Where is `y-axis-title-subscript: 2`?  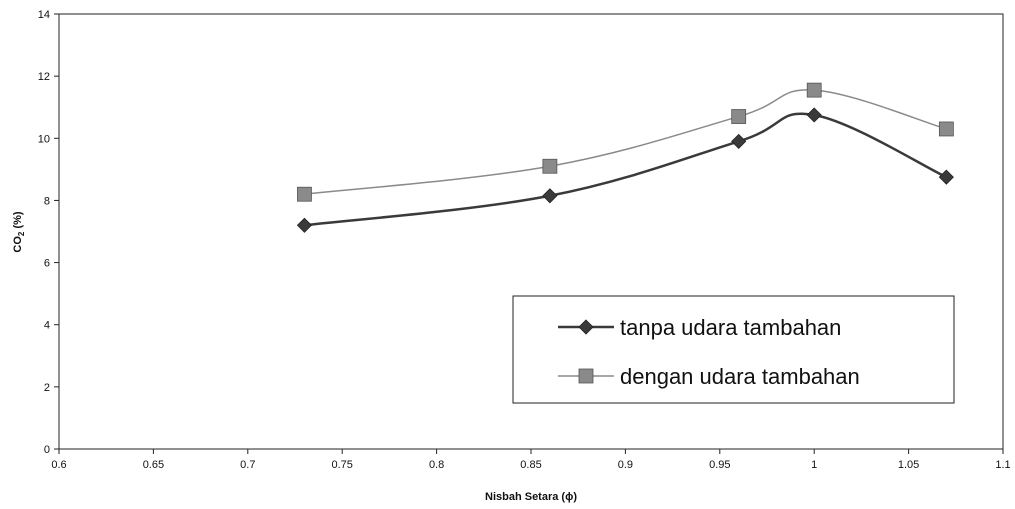
y-axis-title-subscript: 2 is located at coordinates (21, 233).